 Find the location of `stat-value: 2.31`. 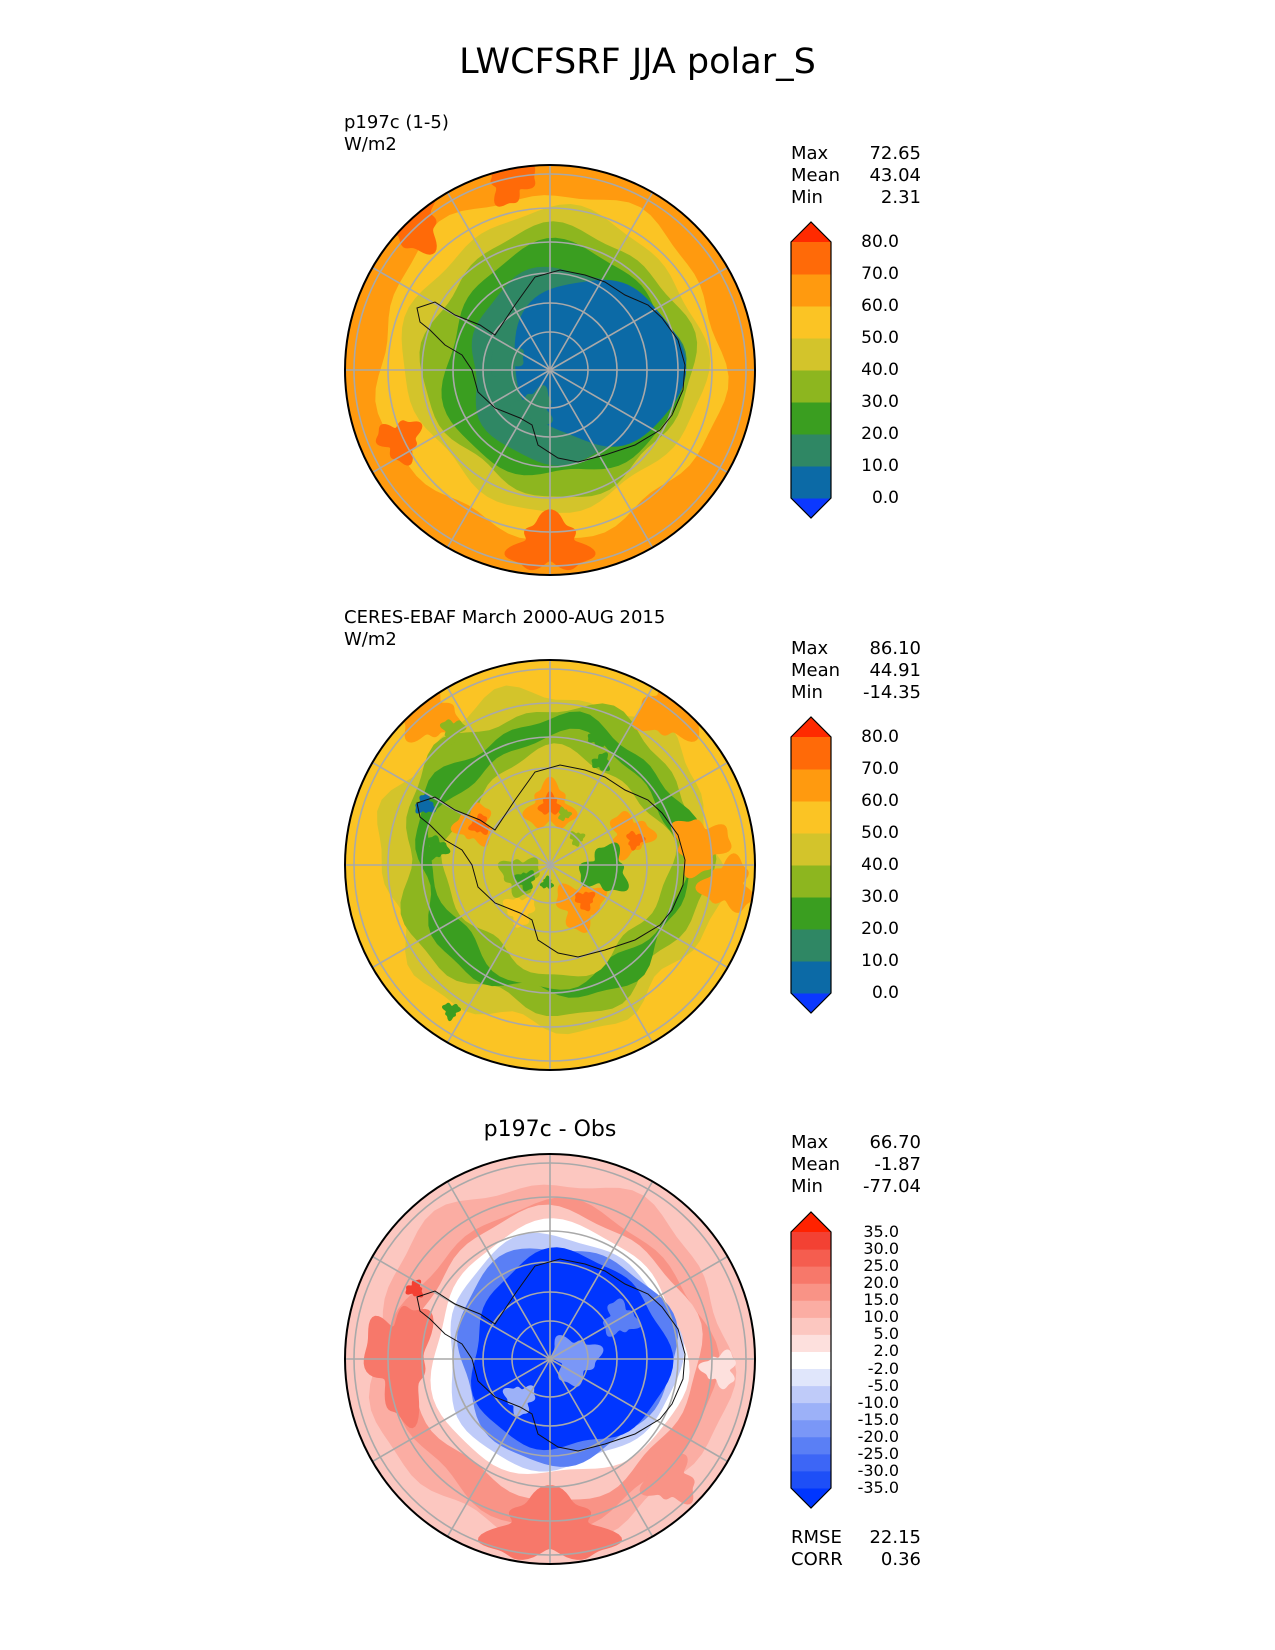

stat-value: 2.31 is located at coordinates (900, 197).